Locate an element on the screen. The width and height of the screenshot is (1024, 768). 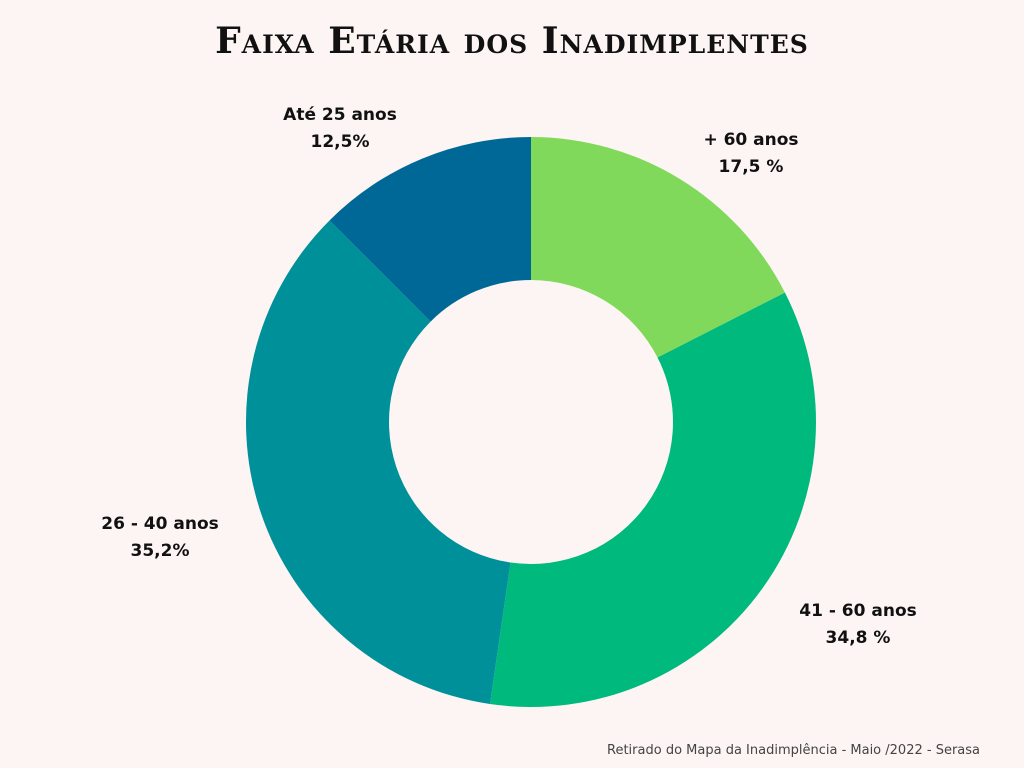
slice-label-3: Até 25 anos 12,5% is located at coordinates (340, 128).